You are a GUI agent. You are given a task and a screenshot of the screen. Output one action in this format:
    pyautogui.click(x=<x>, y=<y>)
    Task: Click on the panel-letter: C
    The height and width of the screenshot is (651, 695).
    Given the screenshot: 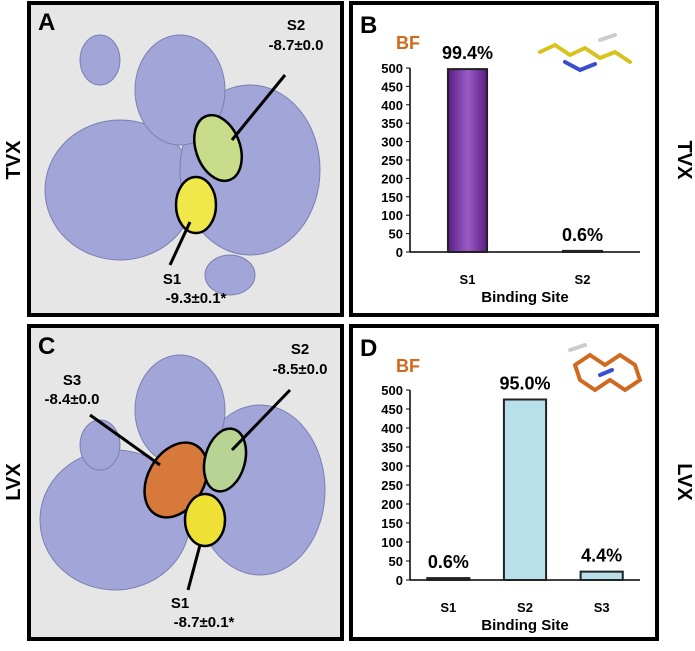 What is the action you would take?
    pyautogui.click(x=46, y=346)
    